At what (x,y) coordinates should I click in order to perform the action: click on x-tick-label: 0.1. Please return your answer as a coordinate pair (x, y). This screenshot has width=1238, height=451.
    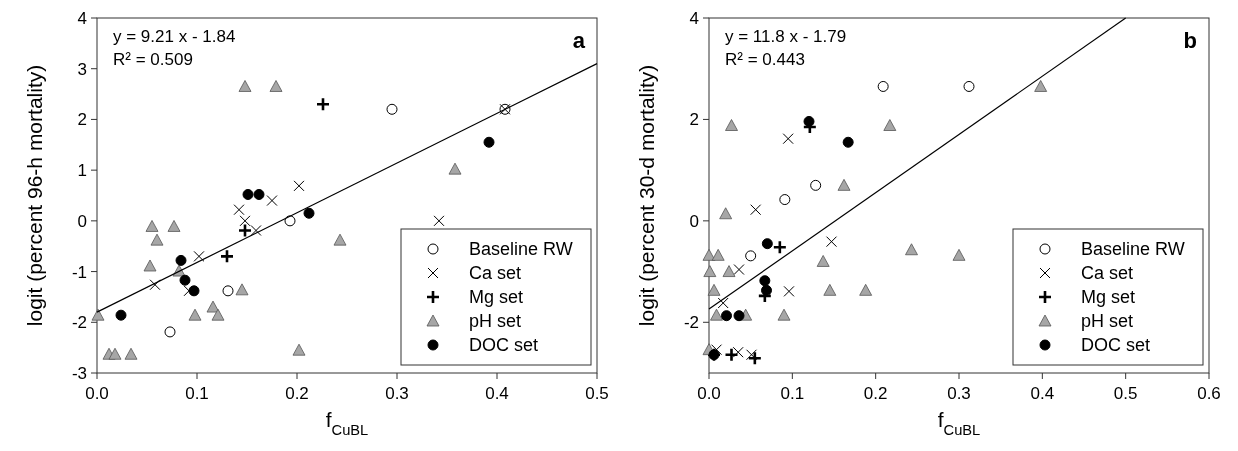
    Looking at the image, I should click on (197, 393).